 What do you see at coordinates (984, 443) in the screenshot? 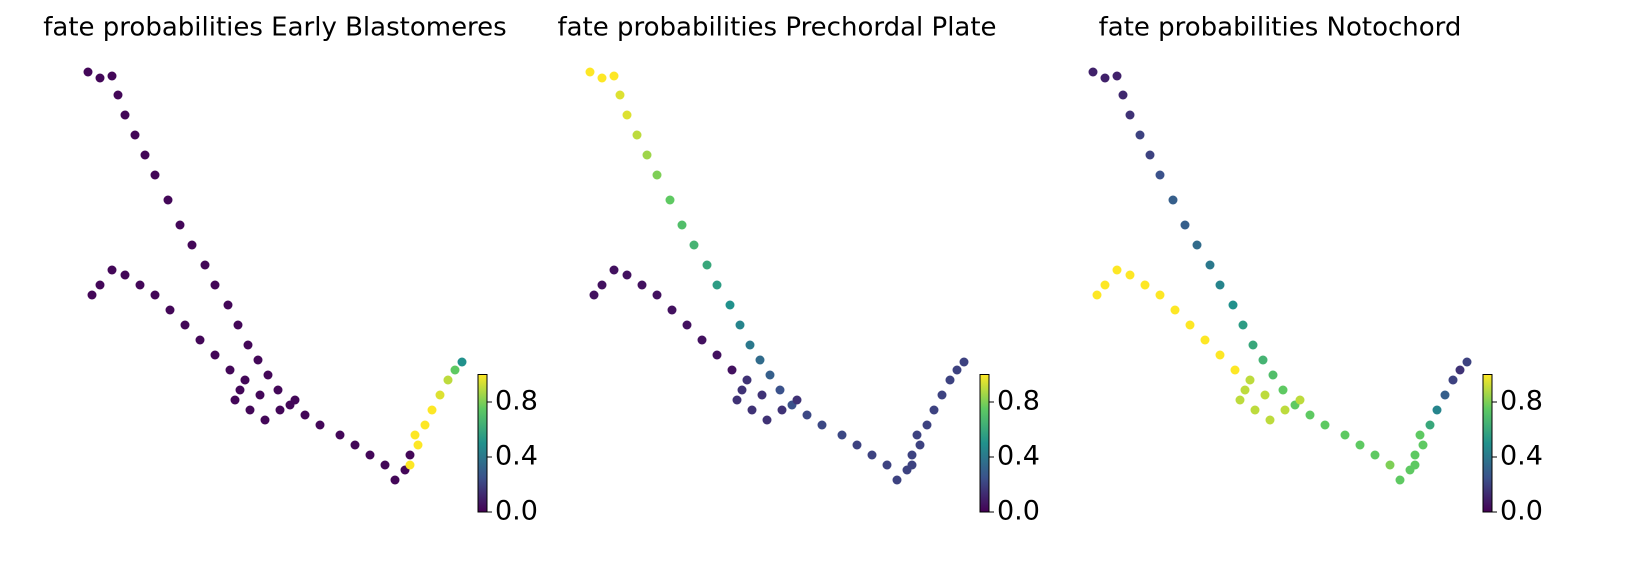
I see `colorbar` at bounding box center [984, 443].